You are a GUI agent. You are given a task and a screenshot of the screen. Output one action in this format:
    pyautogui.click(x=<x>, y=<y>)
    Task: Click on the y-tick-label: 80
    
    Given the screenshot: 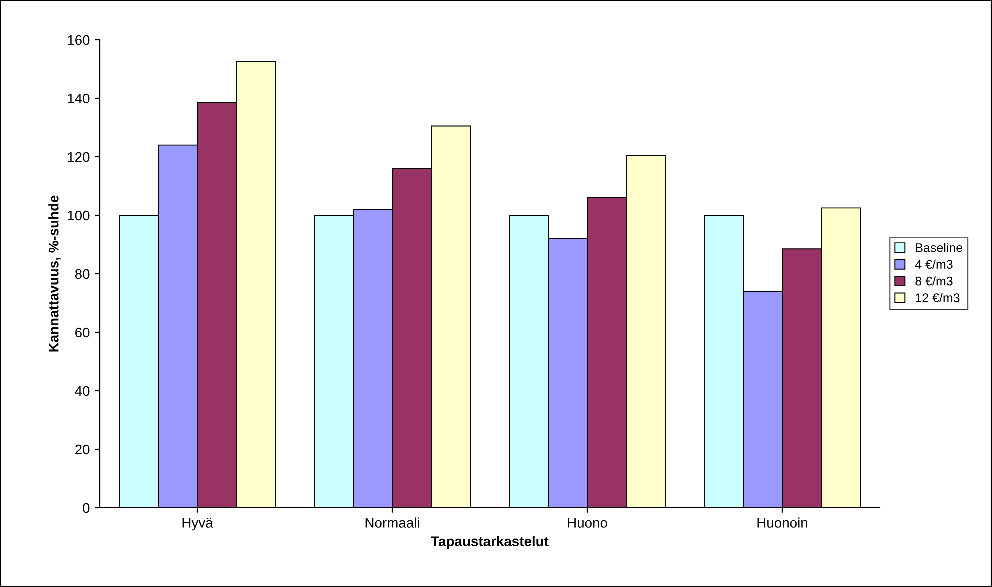 What is the action you would take?
    pyautogui.click(x=82, y=274)
    